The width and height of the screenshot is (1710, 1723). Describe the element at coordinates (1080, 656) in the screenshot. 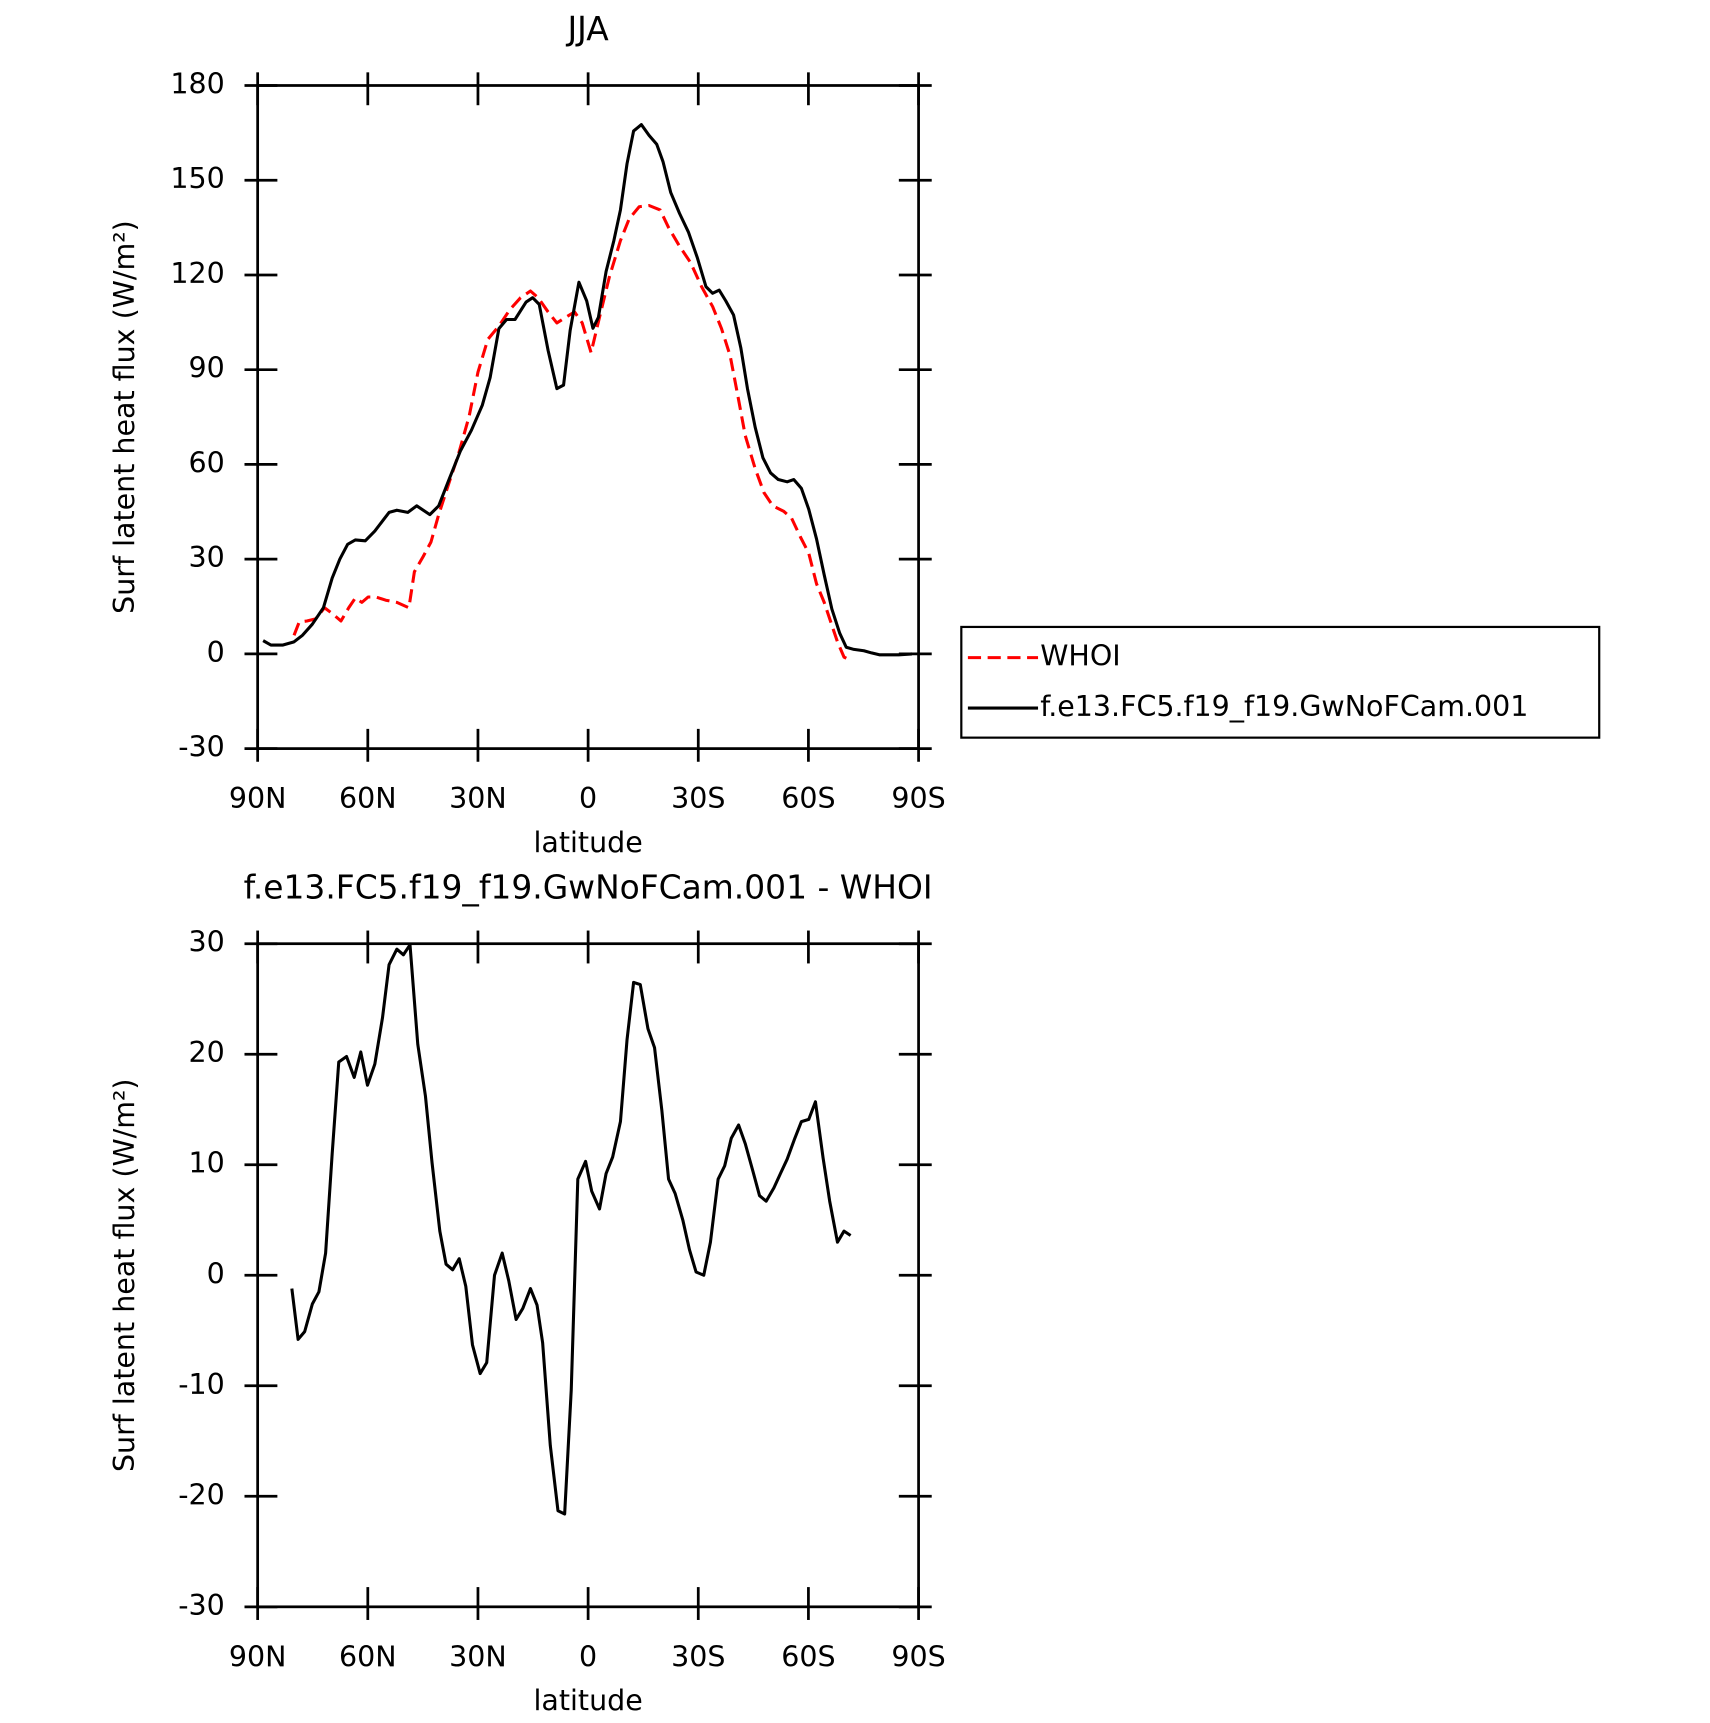

I see `legend-label: WHOI` at that location.